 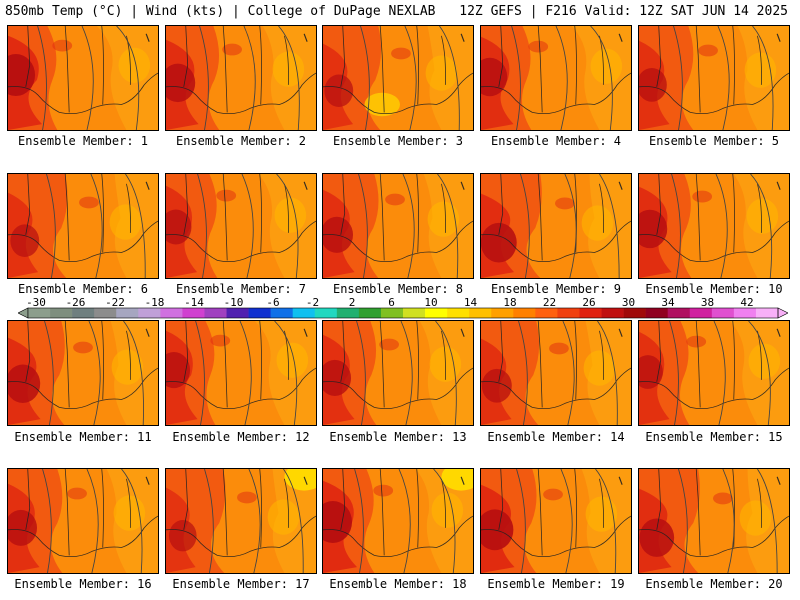 What do you see at coordinates (241, 289) in the screenshot?
I see `ensemble-member-label: Ensemble Member: 7` at bounding box center [241, 289].